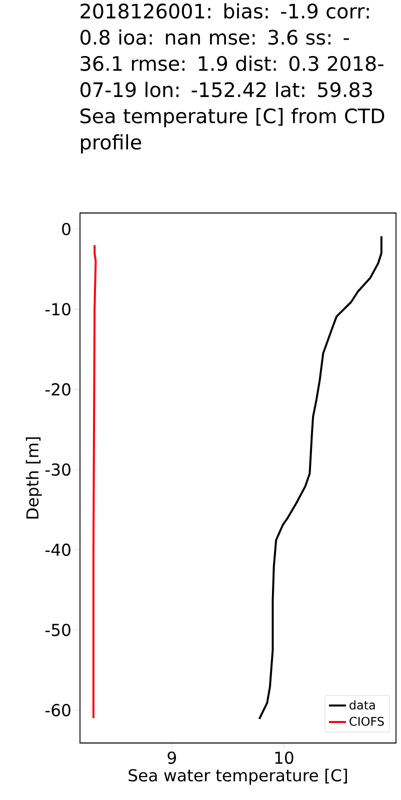  I want to click on y-tick-label: -10, so click(57, 309).